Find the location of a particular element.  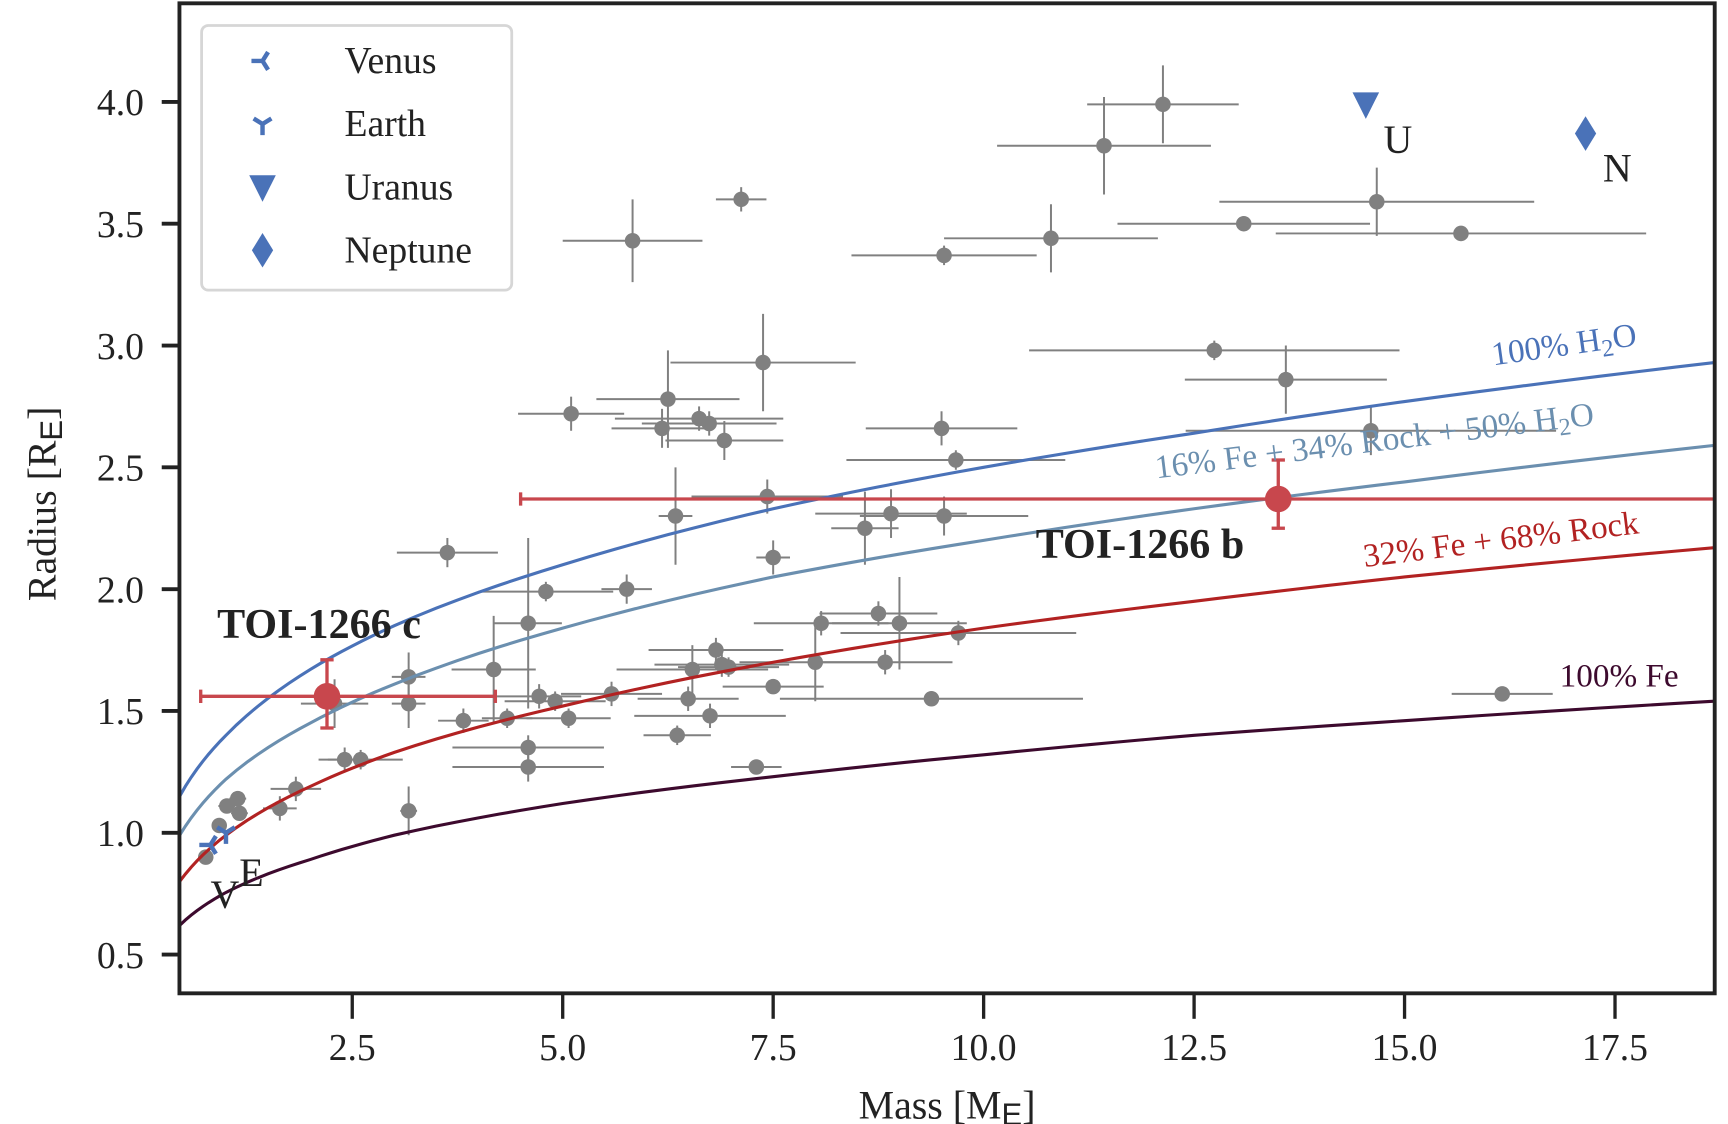

curve-label-fe: 100% Fe is located at coordinates (1619, 676).